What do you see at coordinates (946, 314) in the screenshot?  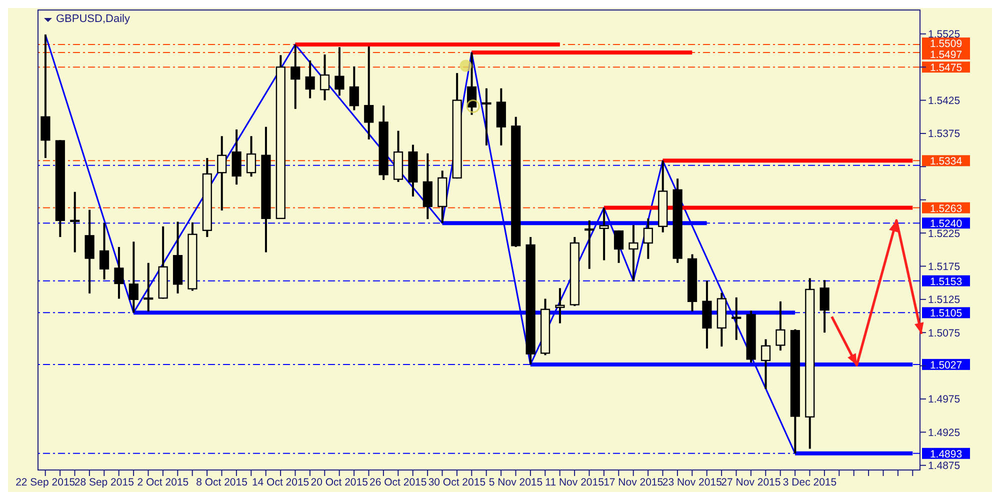 I see `ref-line-label: 1.5105` at bounding box center [946, 314].